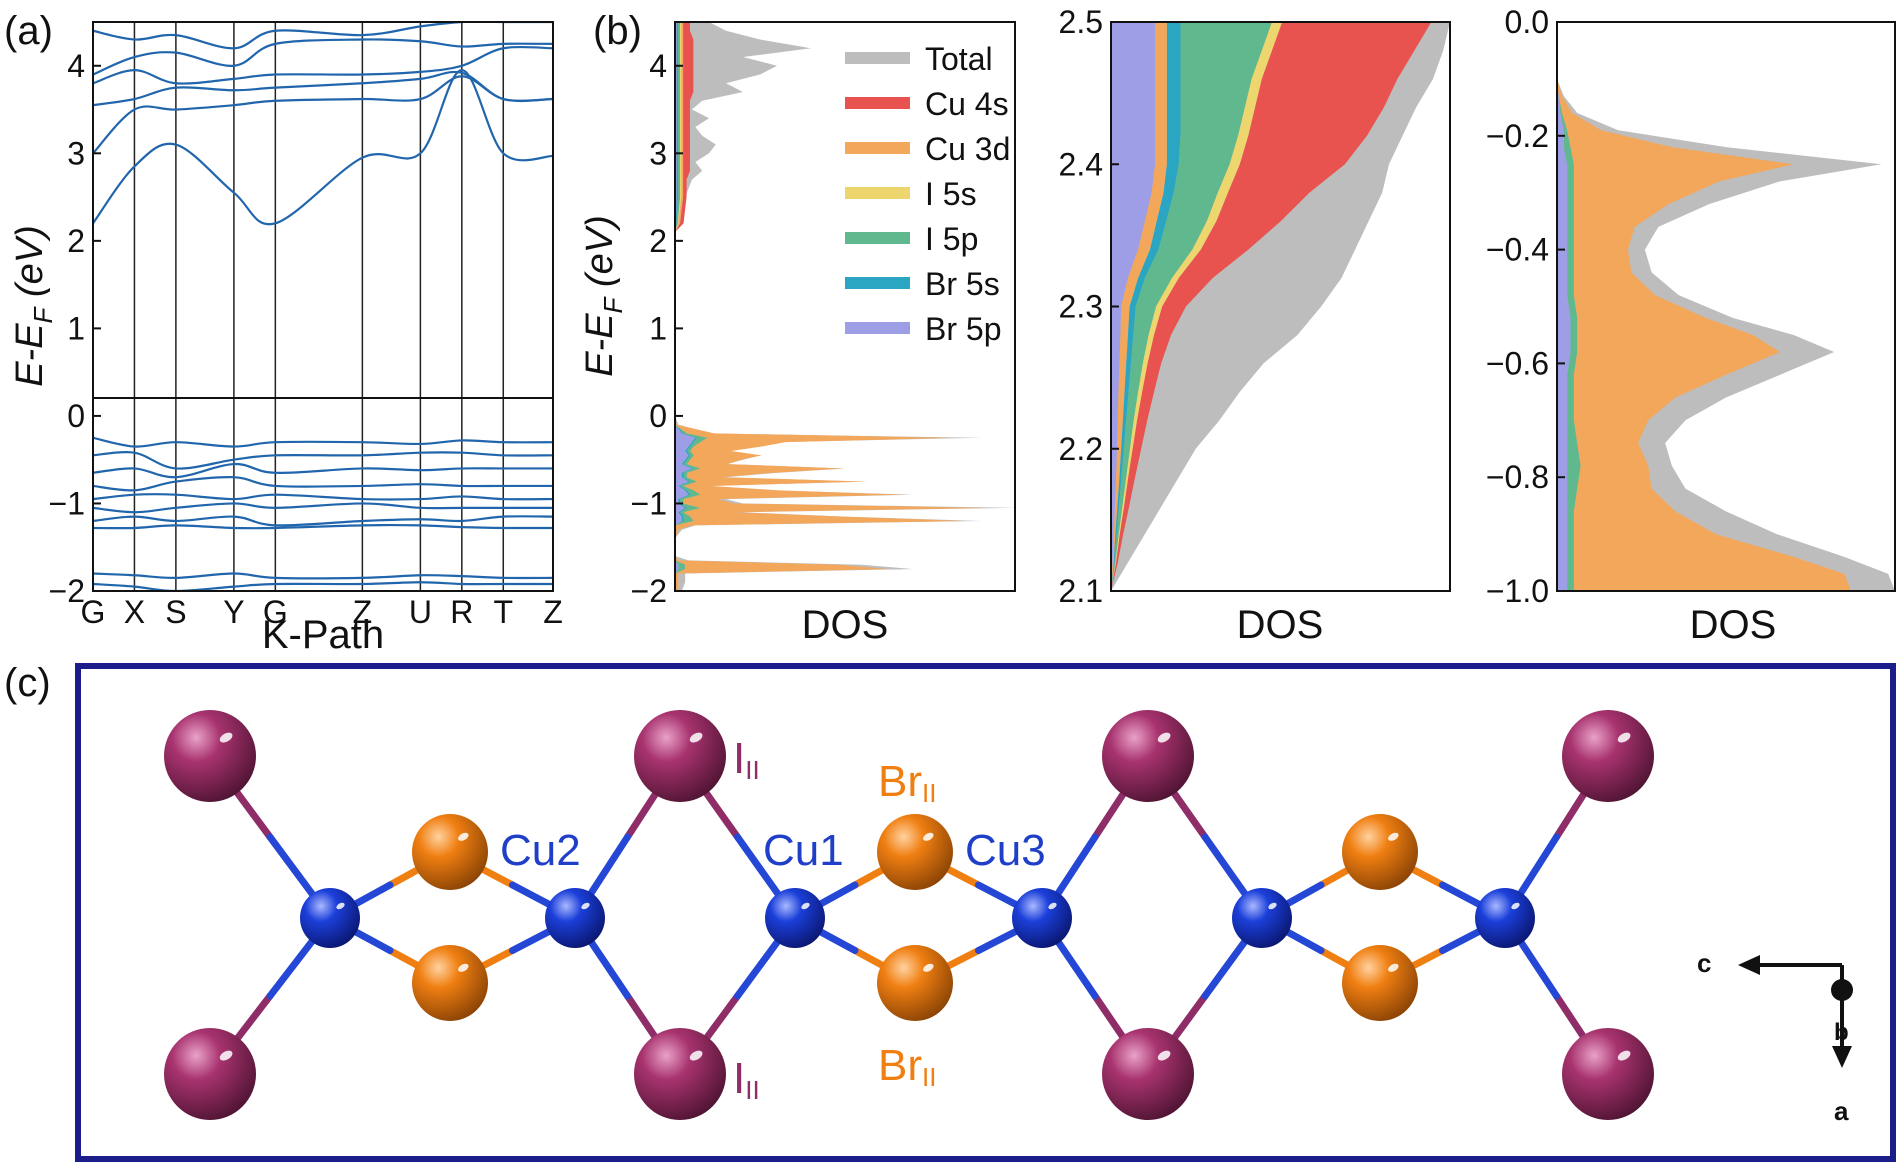 Image resolution: width=1901 pixels, height=1169 pixels. I want to click on label-br-top: BrII, so click(907, 782).